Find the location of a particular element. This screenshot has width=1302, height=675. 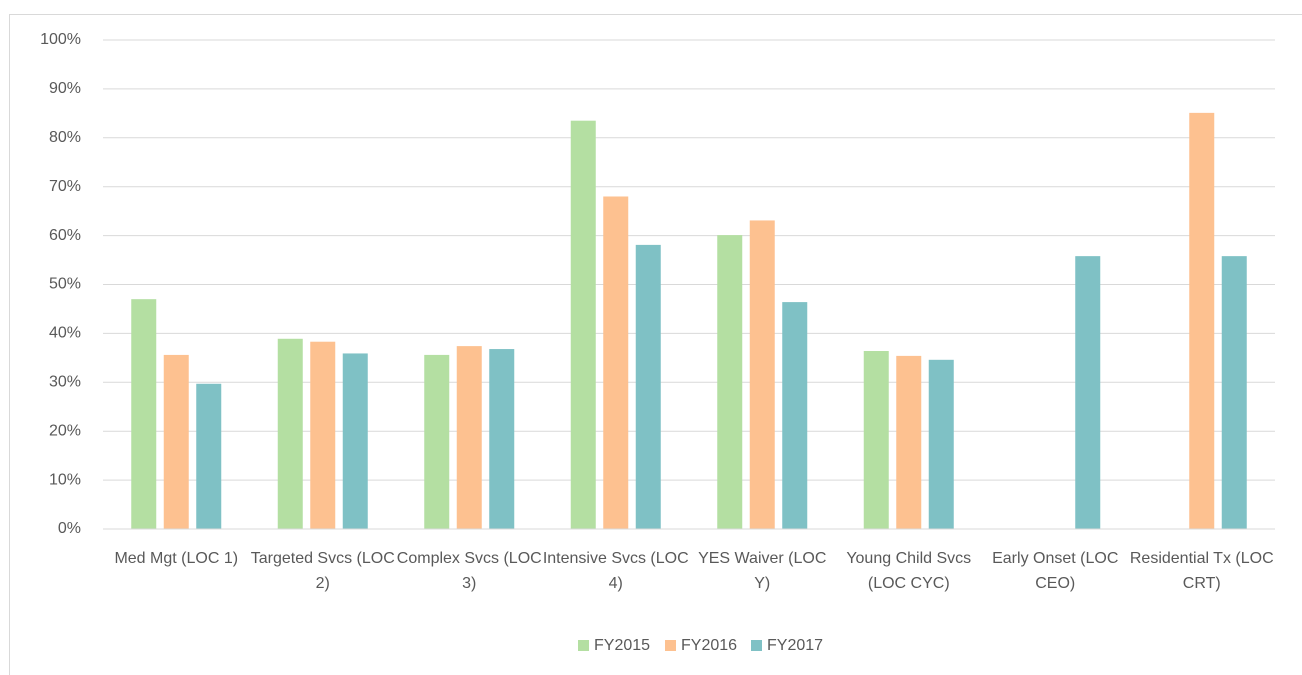

legend-label: FY2016 is located at coordinates (709, 645).